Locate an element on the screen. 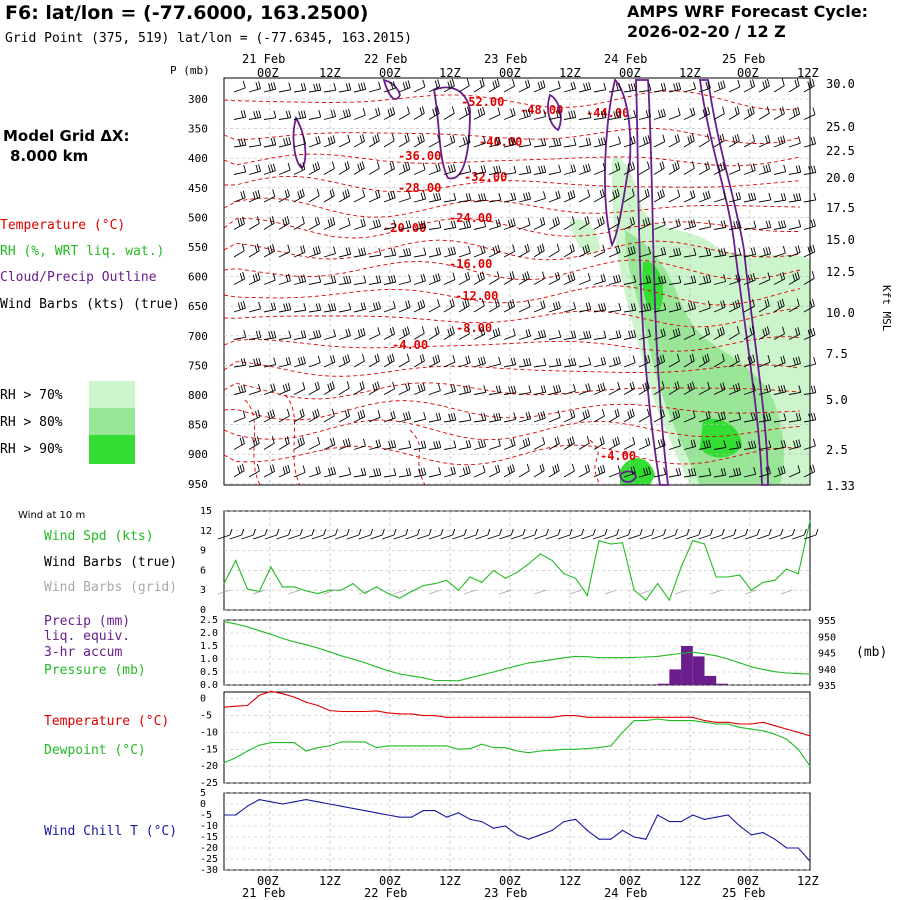 This screenshot has width=900, height=900. pressure-axis-title: P (mb) is located at coordinates (190, 70).